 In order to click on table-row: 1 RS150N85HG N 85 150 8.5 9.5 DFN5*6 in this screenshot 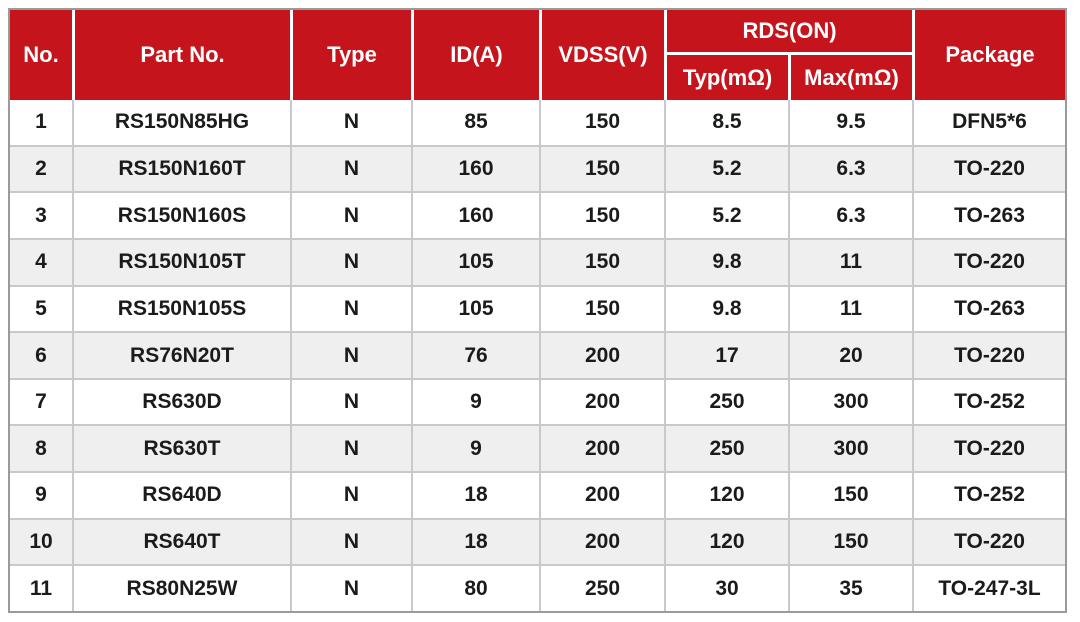, I will do `click(537, 122)`.